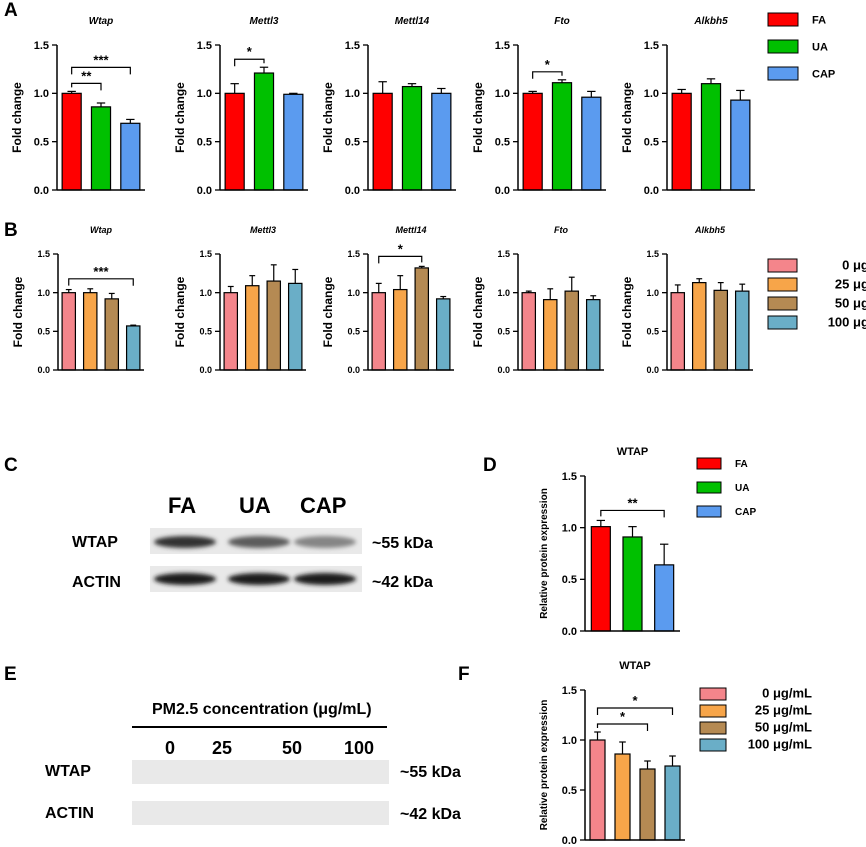 Image resolution: width=866 pixels, height=847 pixels. I want to click on blot-e-header: PM2.5 concentration (μg/mL), so click(262, 709).